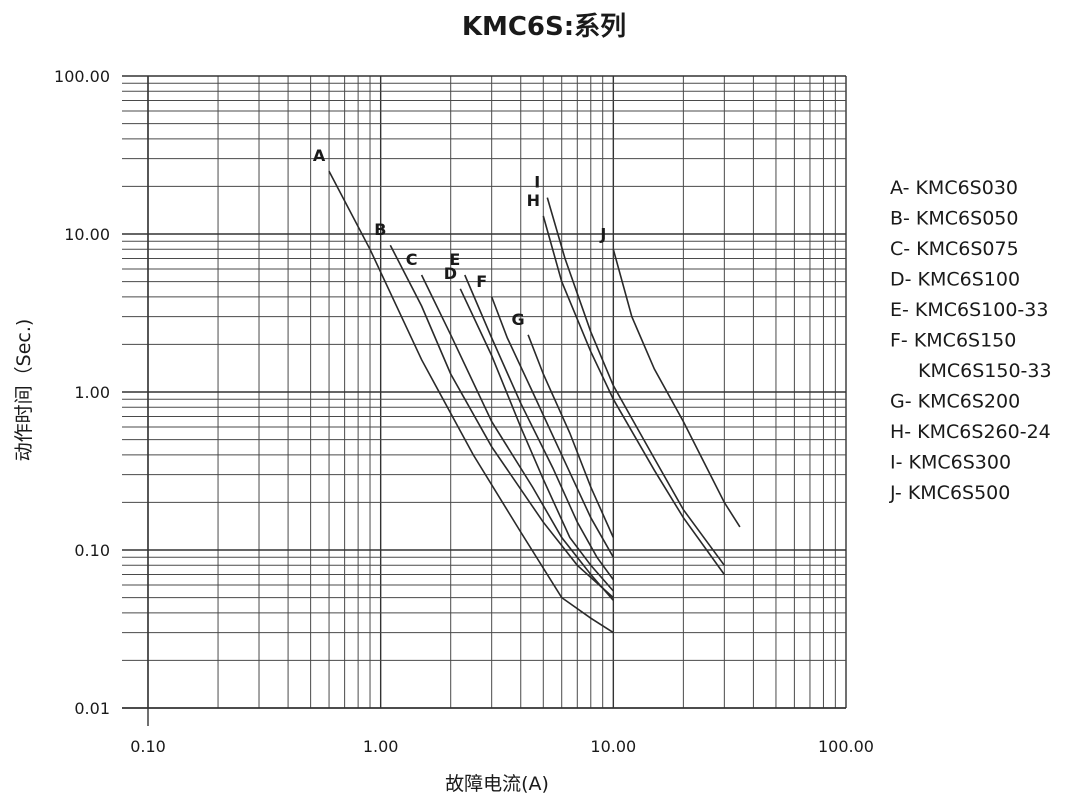  Describe the element at coordinates (955, 280) in the screenshot. I see `legend-item: D- KMC6S100` at that location.